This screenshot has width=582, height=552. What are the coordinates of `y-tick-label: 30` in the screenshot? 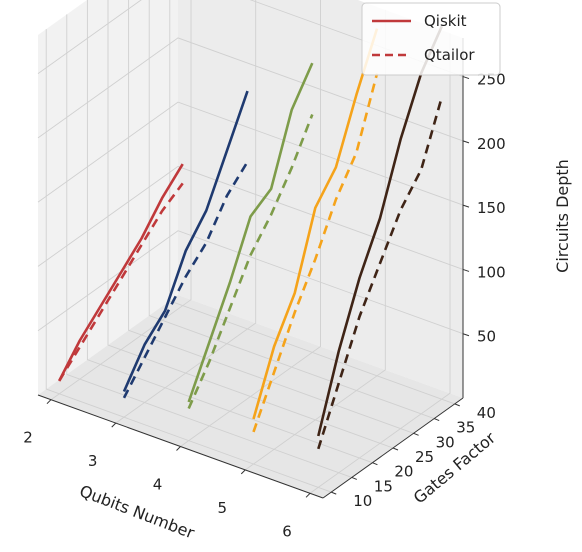 It's located at (445, 442).